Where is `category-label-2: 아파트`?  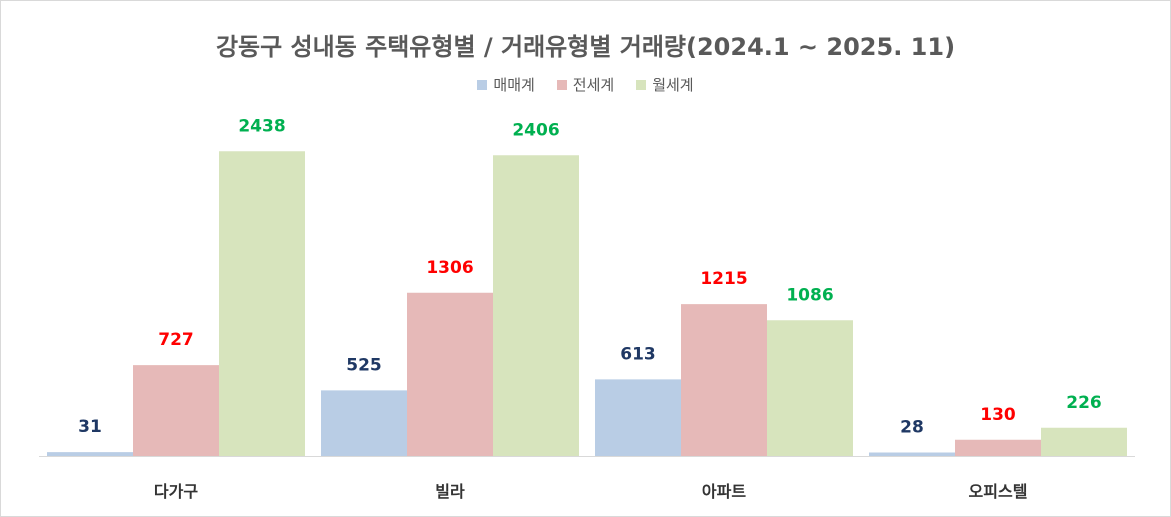 category-label-2: 아파트 is located at coordinates (724, 491).